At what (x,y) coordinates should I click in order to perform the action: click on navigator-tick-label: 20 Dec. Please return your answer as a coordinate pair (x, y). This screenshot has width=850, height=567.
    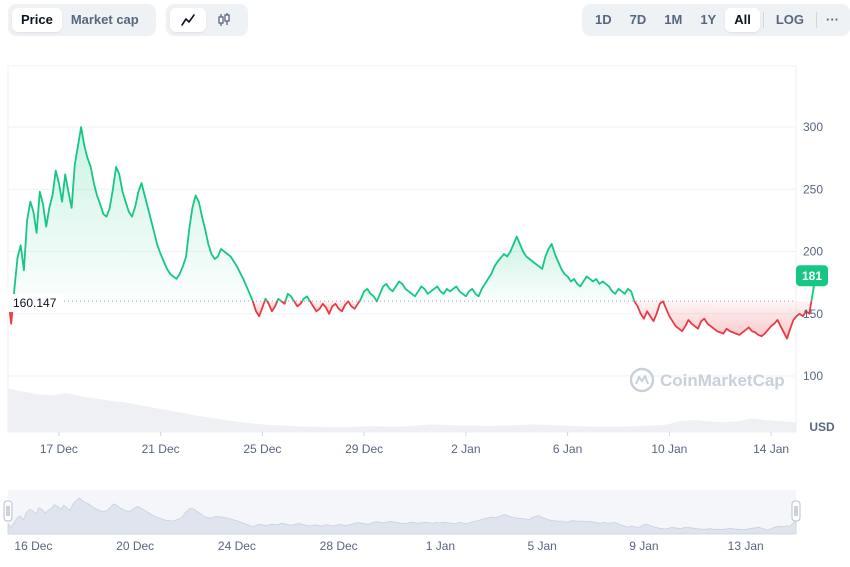
    Looking at the image, I should click on (135, 546).